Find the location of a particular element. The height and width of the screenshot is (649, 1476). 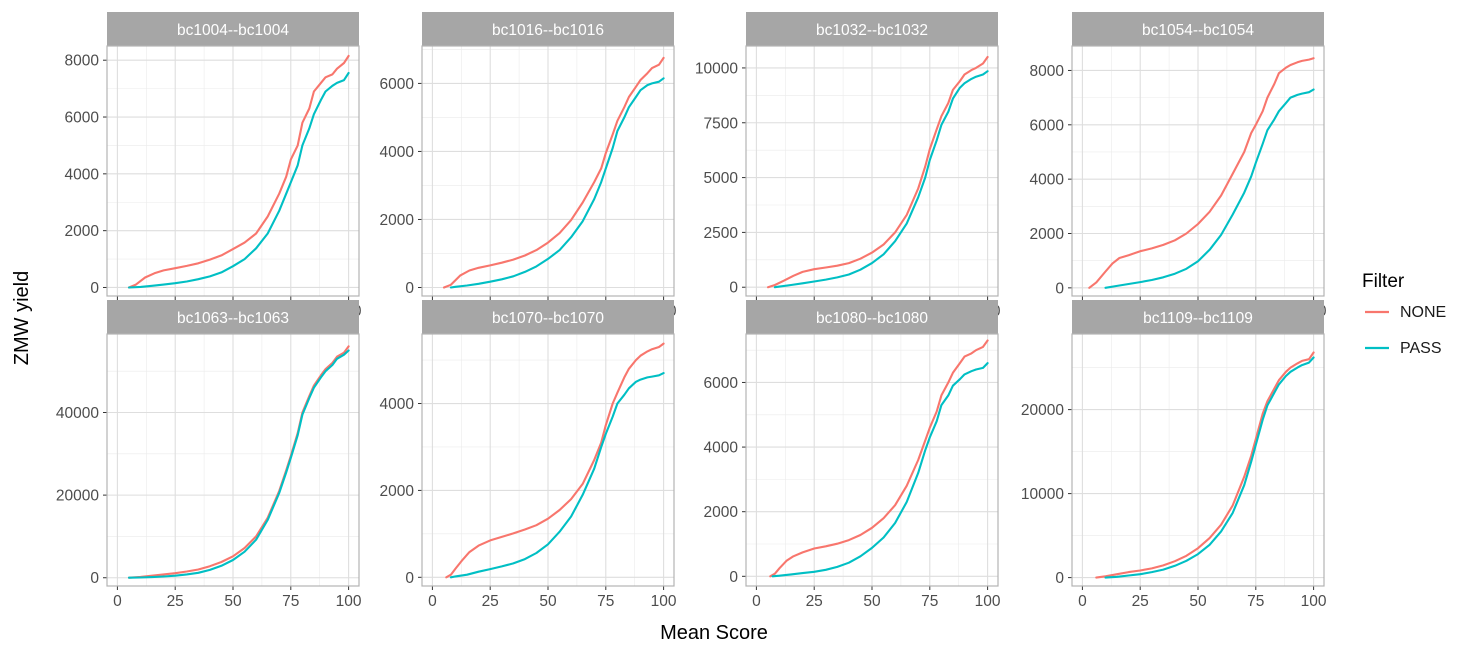

legend-item-pass: PASS is located at coordinates (1403, 348).